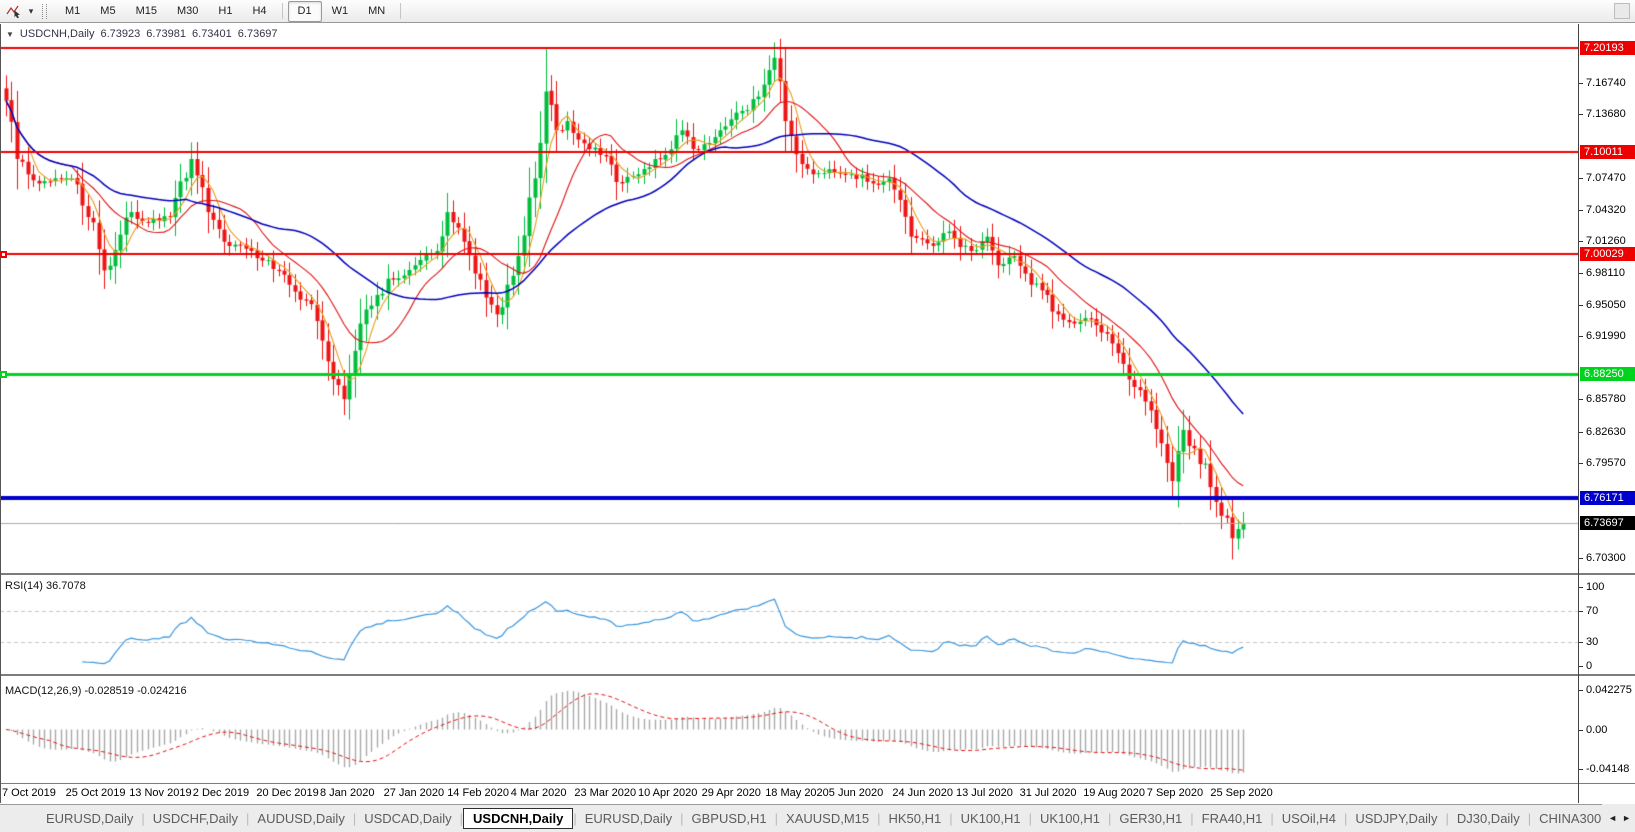 The width and height of the screenshot is (1635, 832). What do you see at coordinates (347, 793) in the screenshot?
I see `time-axis-label: 8 Jan 2020` at bounding box center [347, 793].